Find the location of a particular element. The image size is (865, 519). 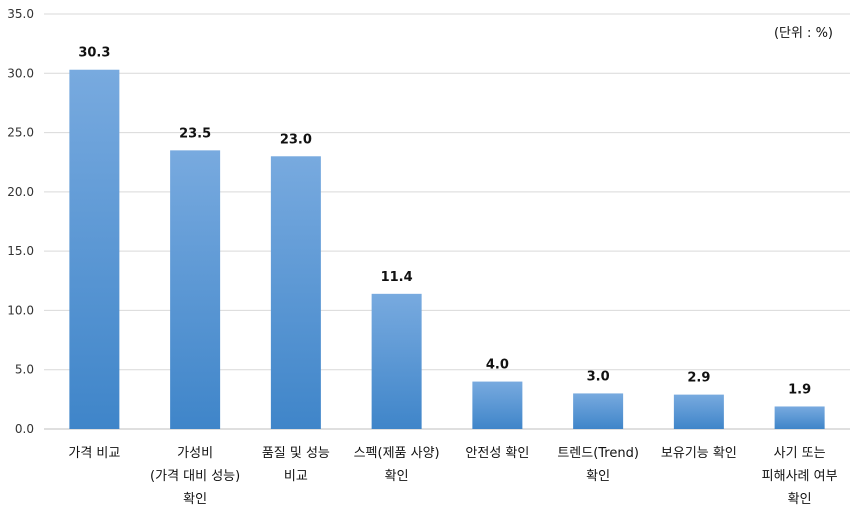

category-label: 사기 또는 피해사례 여부 확인 is located at coordinates (800, 476).